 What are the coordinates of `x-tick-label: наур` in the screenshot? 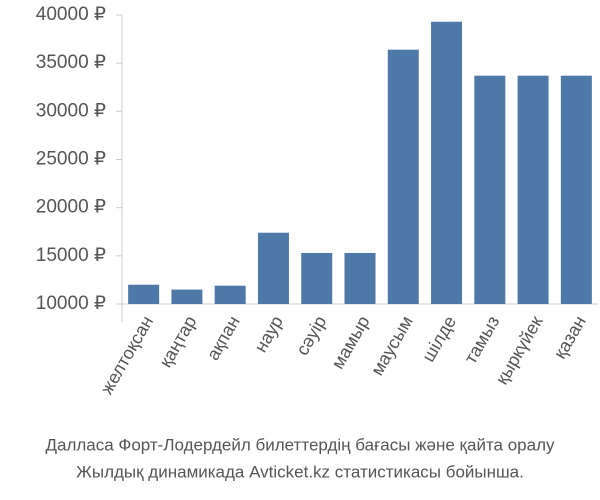 It's located at (268, 333).